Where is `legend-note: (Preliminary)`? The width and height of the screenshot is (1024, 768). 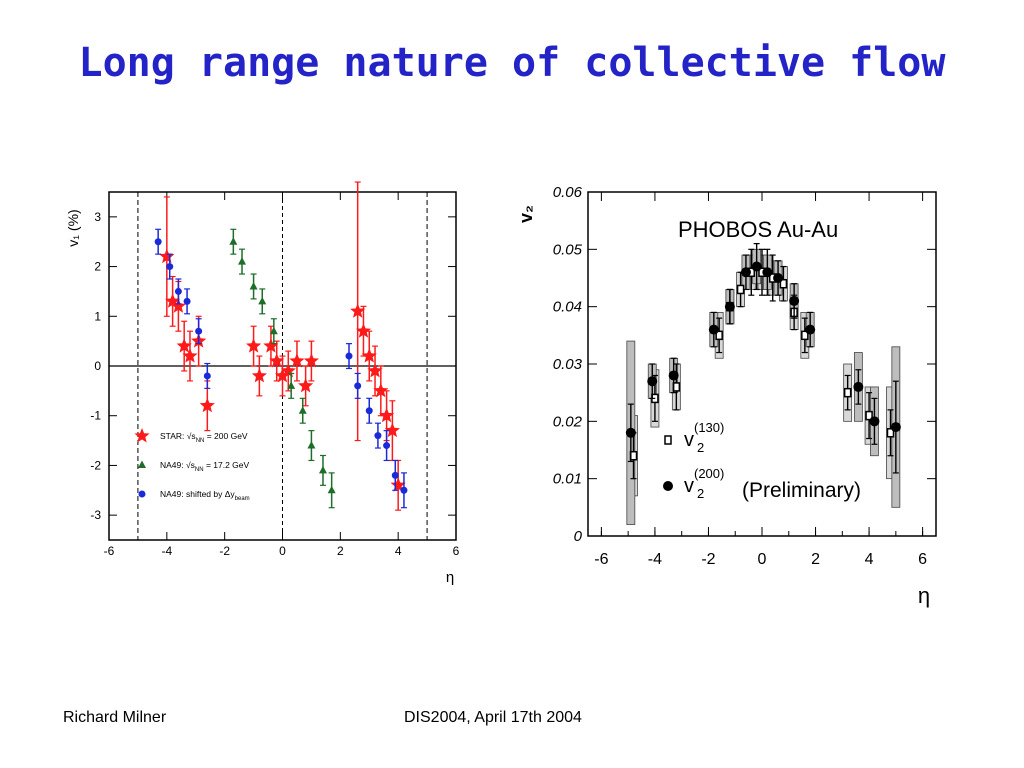
legend-note: (Preliminary) is located at coordinates (801, 490).